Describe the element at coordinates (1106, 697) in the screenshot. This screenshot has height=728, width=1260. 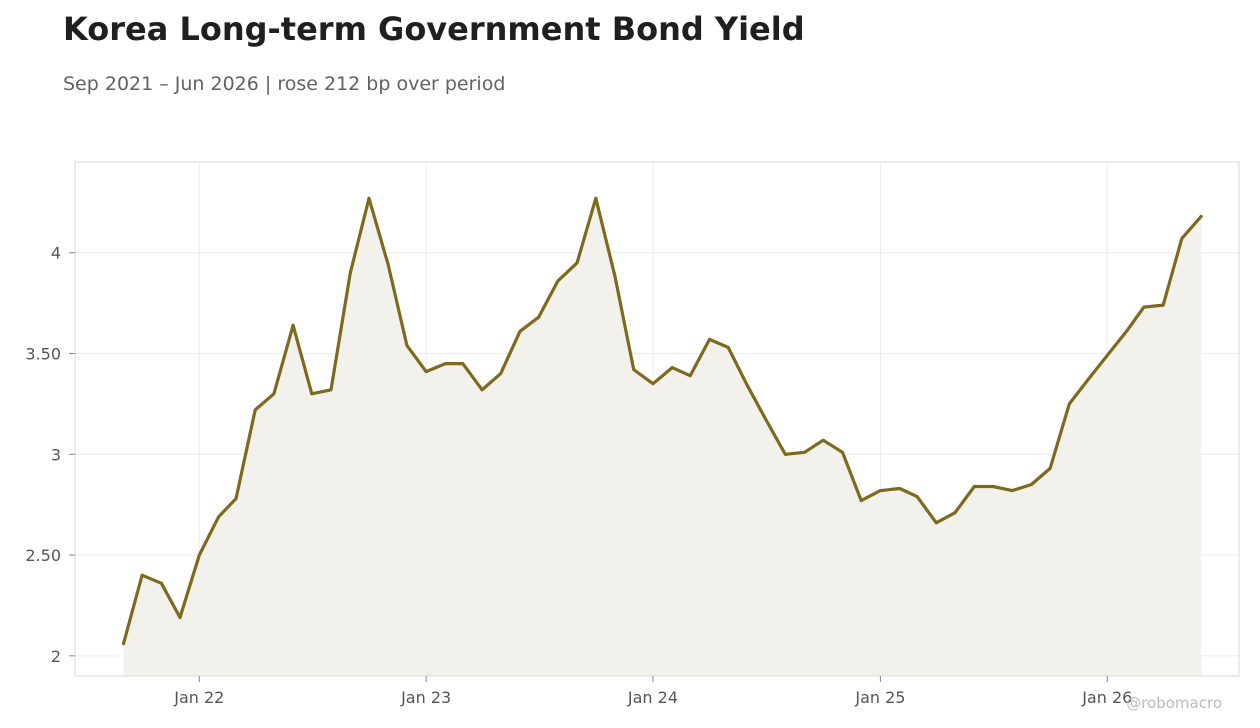
I see `x-tick-label: Jan 26` at that location.